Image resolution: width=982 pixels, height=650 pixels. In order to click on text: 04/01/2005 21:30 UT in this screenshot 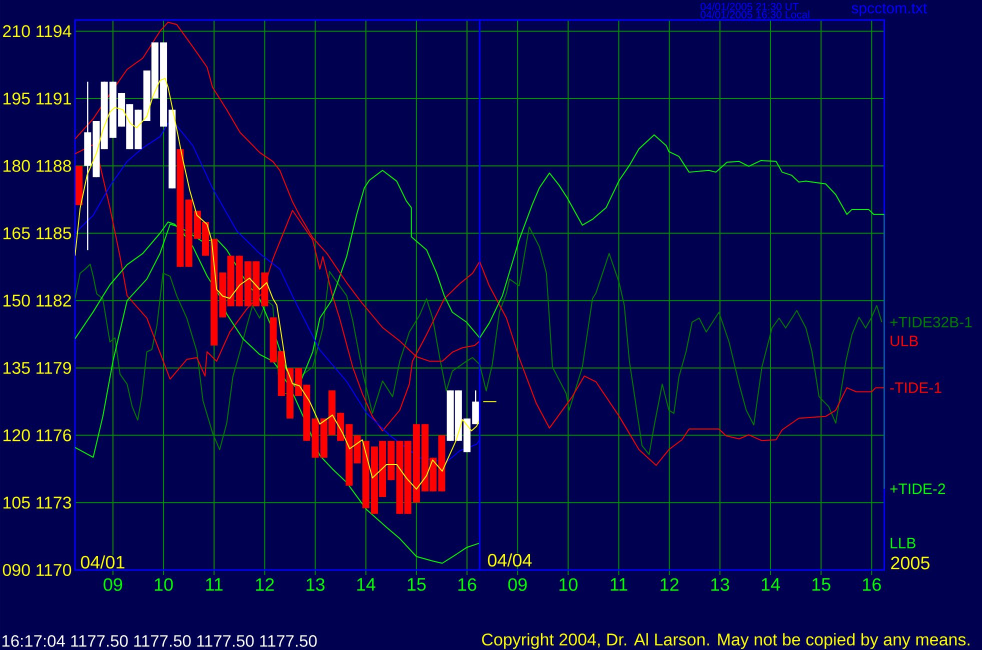, I will do `click(749, 6)`.